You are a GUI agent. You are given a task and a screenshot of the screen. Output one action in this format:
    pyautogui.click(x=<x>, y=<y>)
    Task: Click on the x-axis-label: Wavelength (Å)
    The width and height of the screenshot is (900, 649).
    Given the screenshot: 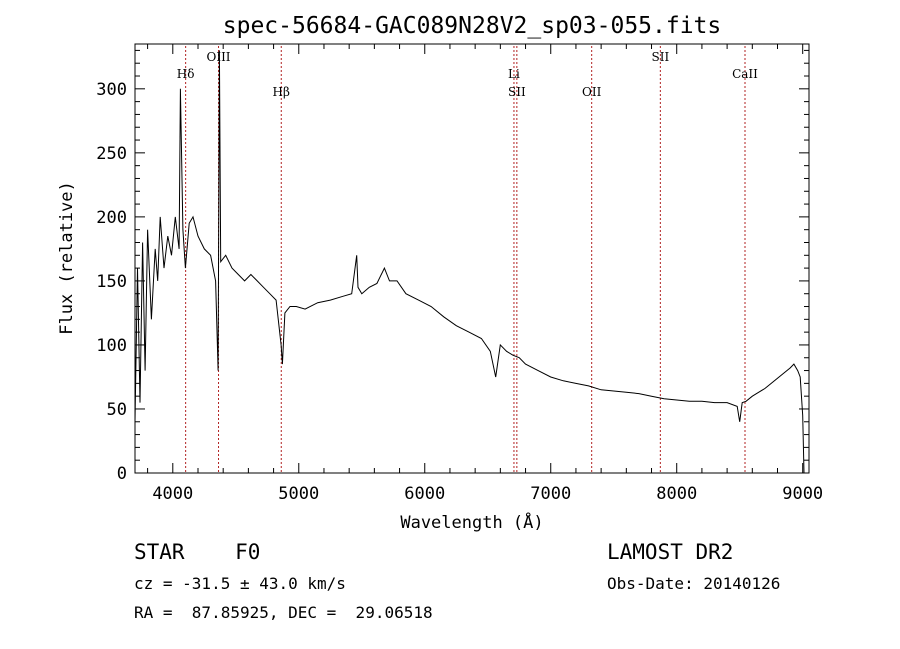 What is the action you would take?
    pyautogui.click(x=471, y=522)
    